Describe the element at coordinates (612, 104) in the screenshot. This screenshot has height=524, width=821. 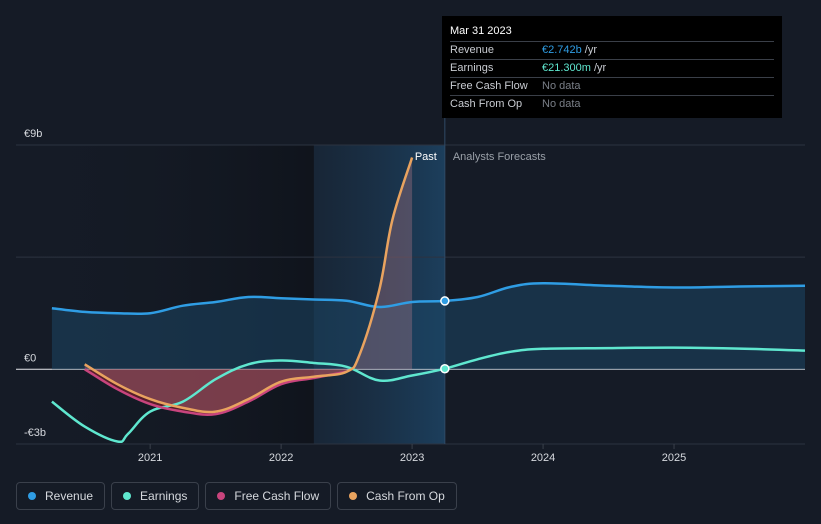
I see `tooltip-row-cash-from-op: Cash From Op No data` at that location.